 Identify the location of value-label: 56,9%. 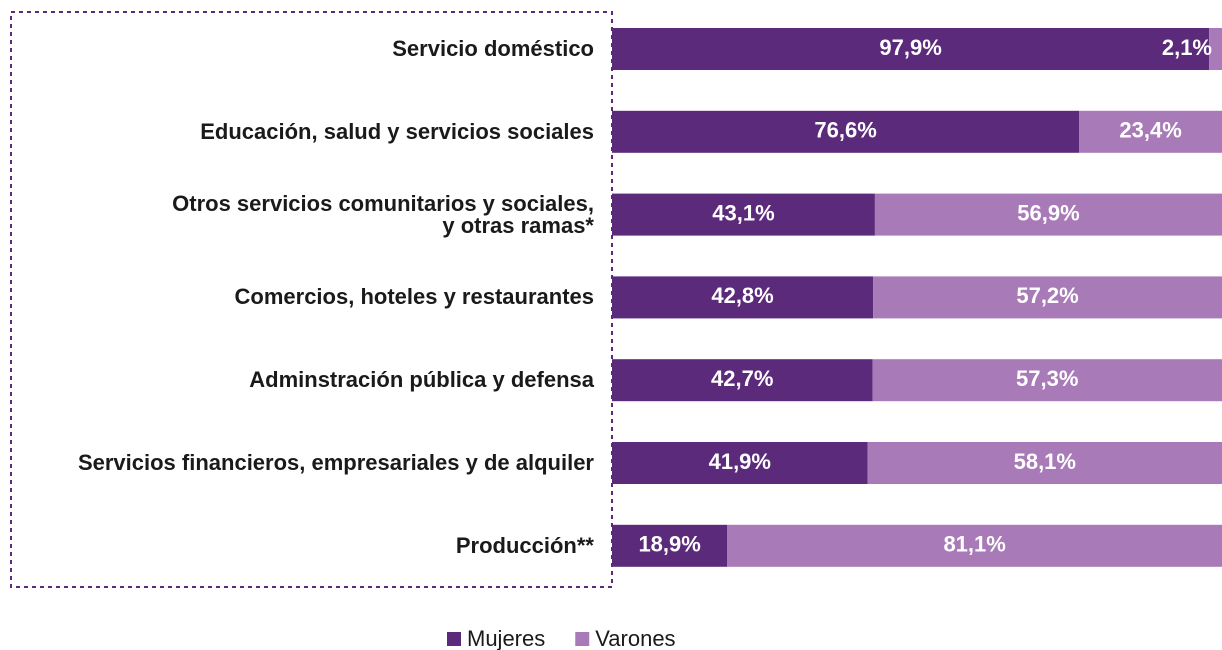
(1048, 212).